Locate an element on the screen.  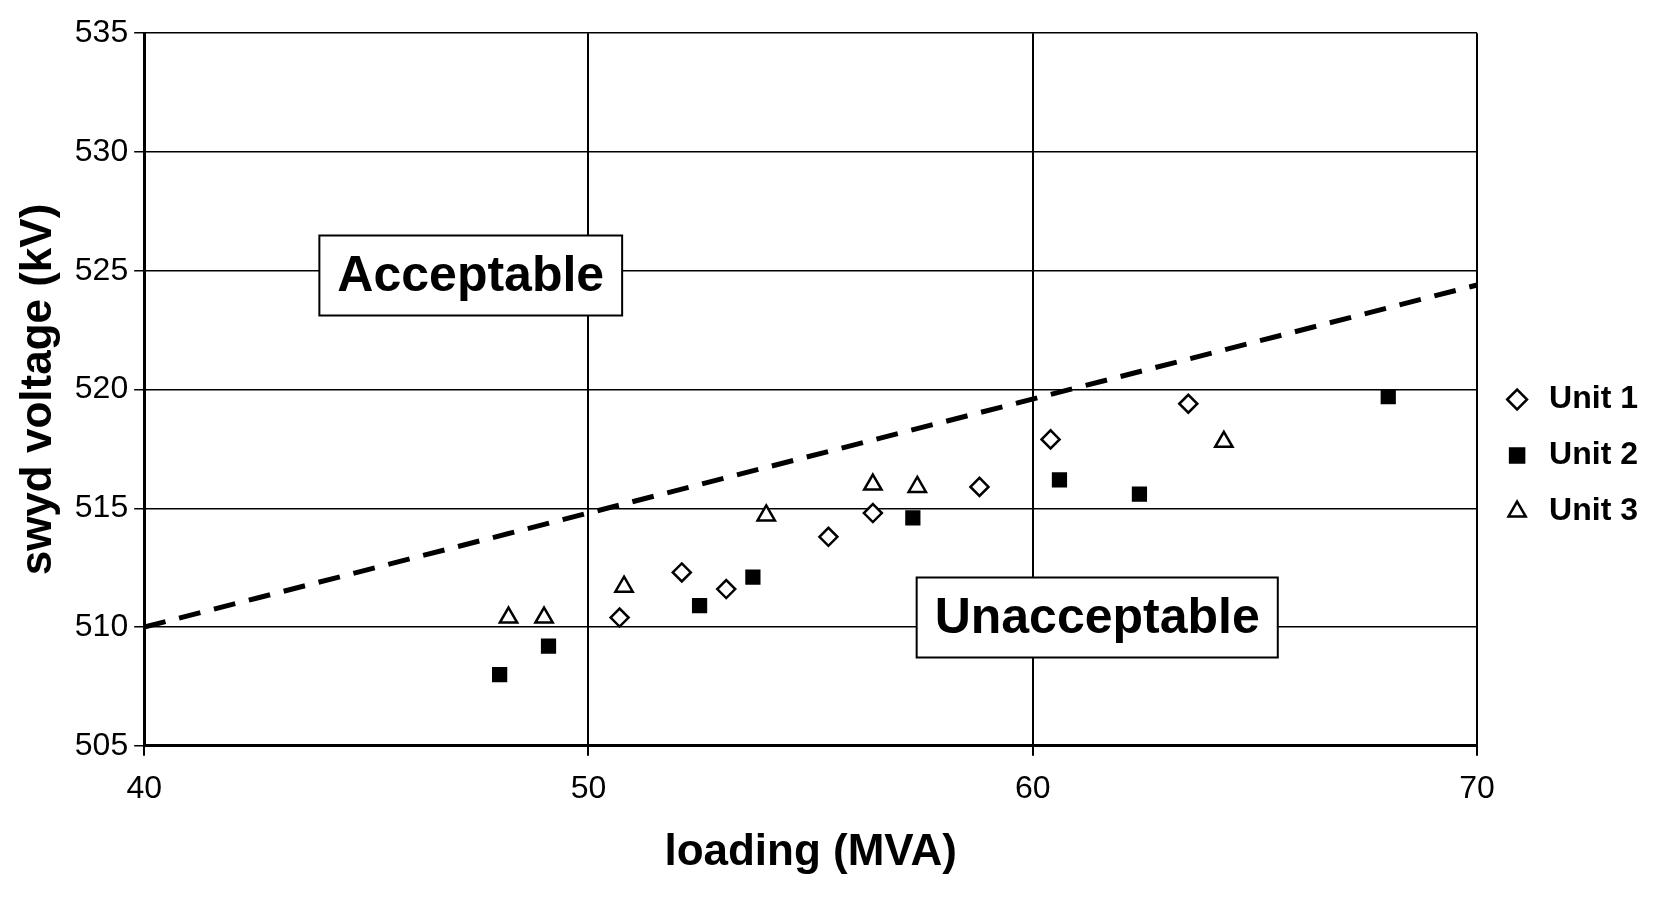
legend-label: Unit 1 is located at coordinates (1593, 397).